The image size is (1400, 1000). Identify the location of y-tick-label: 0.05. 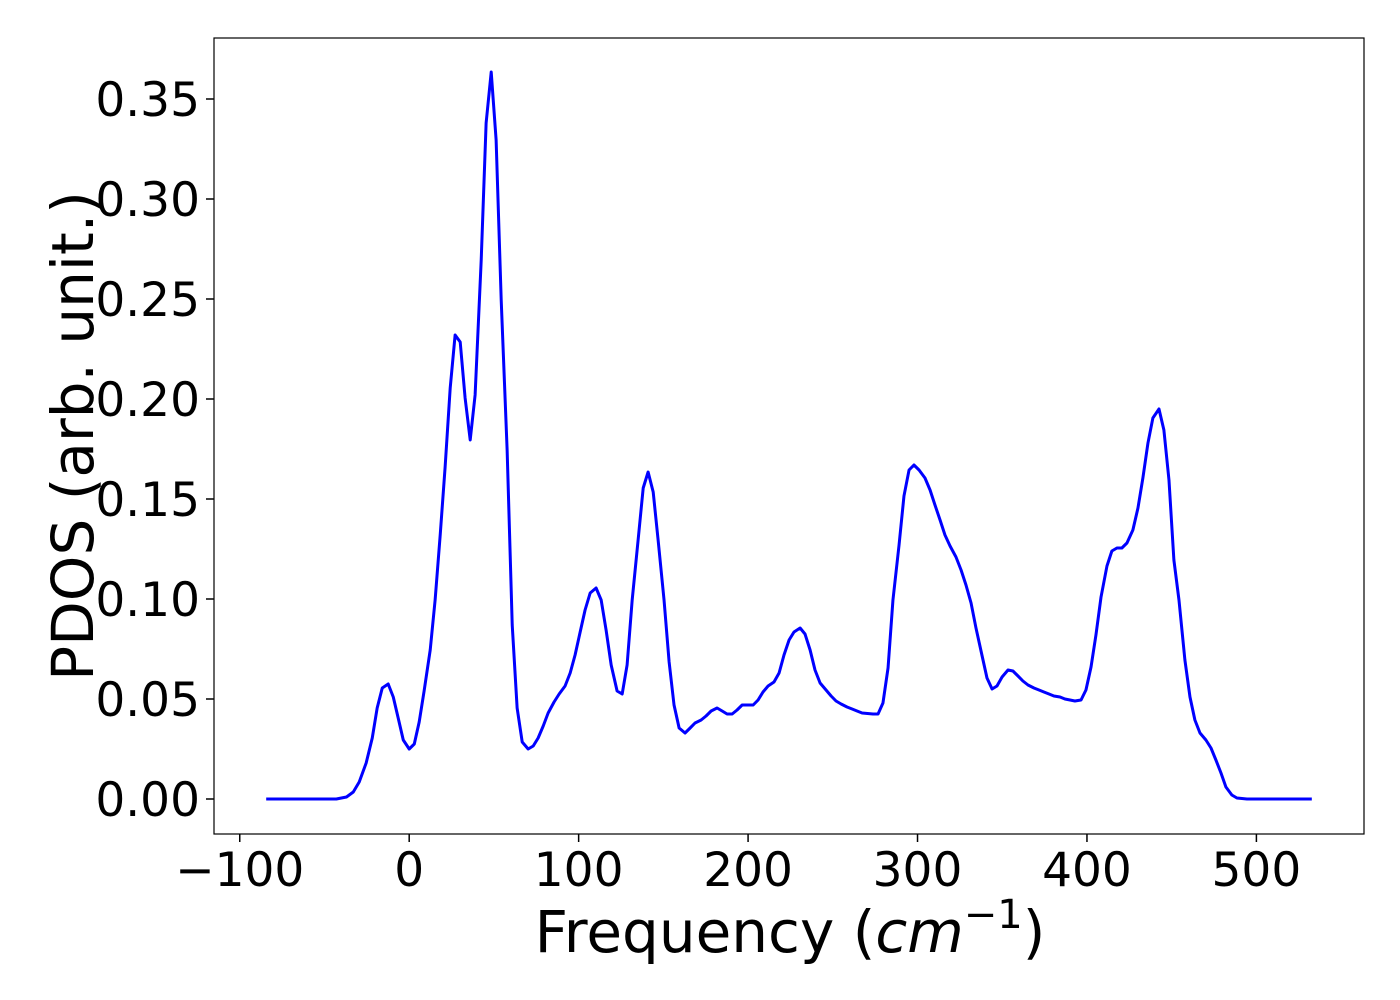
(147, 700).